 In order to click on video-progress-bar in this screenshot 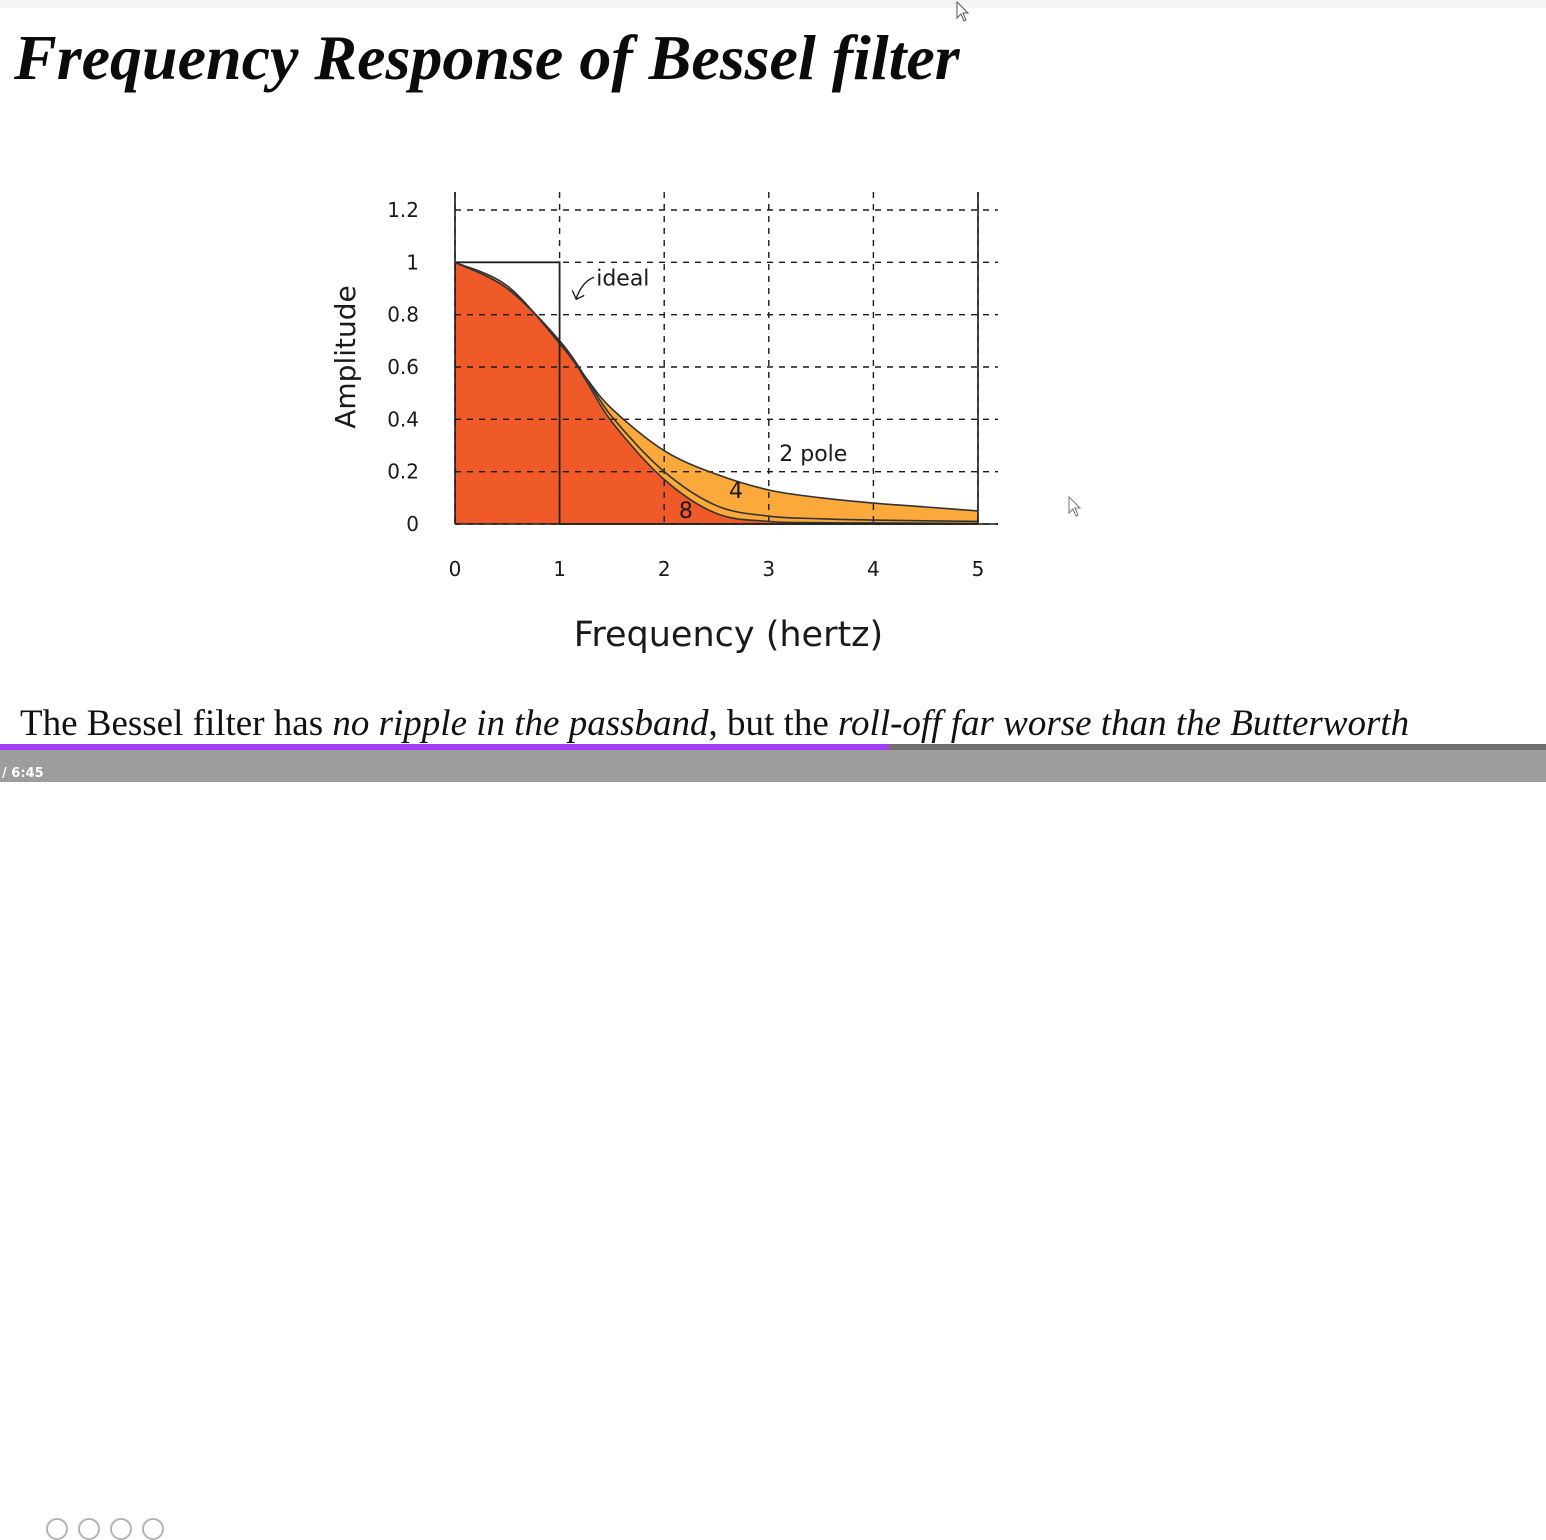, I will do `click(773, 747)`.